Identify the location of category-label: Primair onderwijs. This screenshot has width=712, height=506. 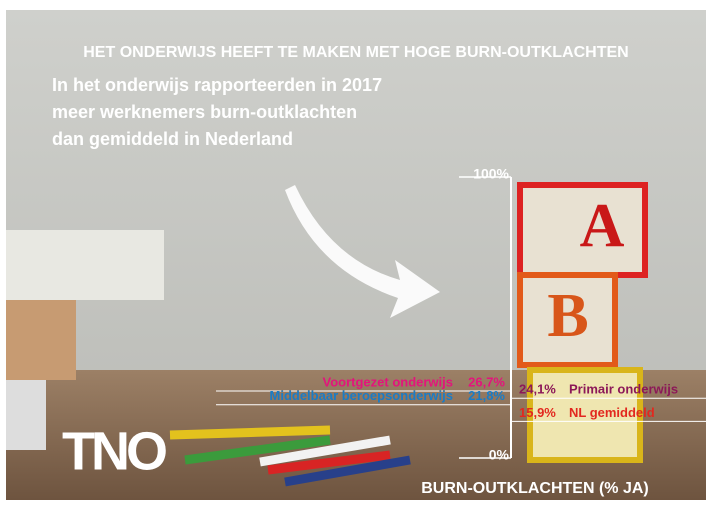
(623, 389).